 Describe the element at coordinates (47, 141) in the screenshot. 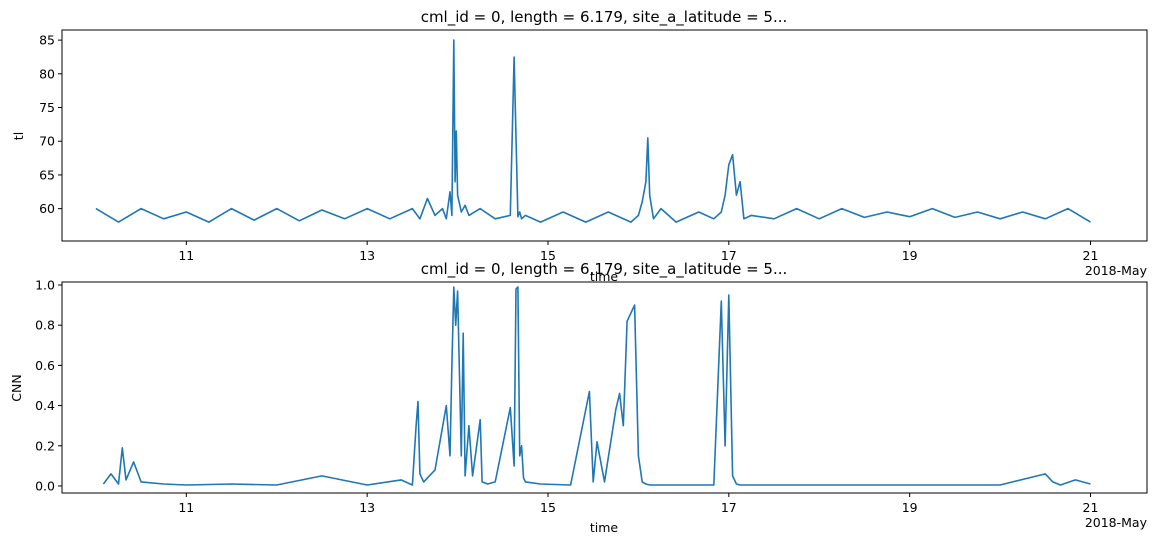

I see `tl-y-tick-label: 70` at that location.